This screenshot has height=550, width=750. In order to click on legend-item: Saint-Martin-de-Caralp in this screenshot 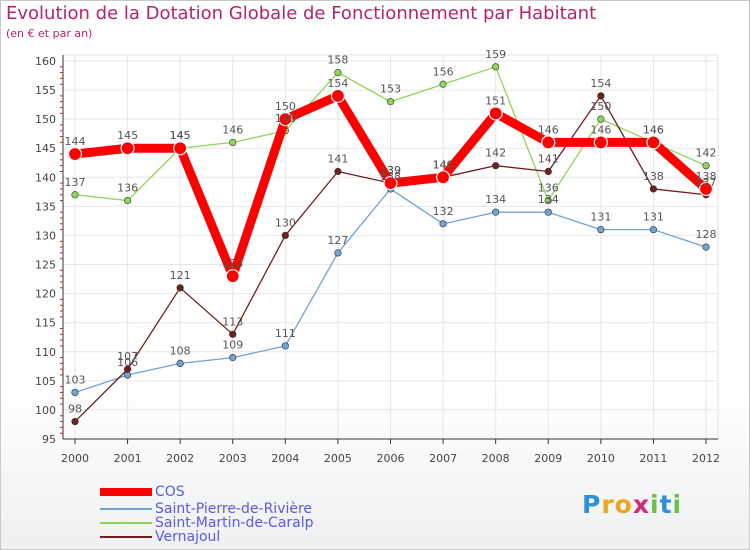, I will do `click(207, 523)`.